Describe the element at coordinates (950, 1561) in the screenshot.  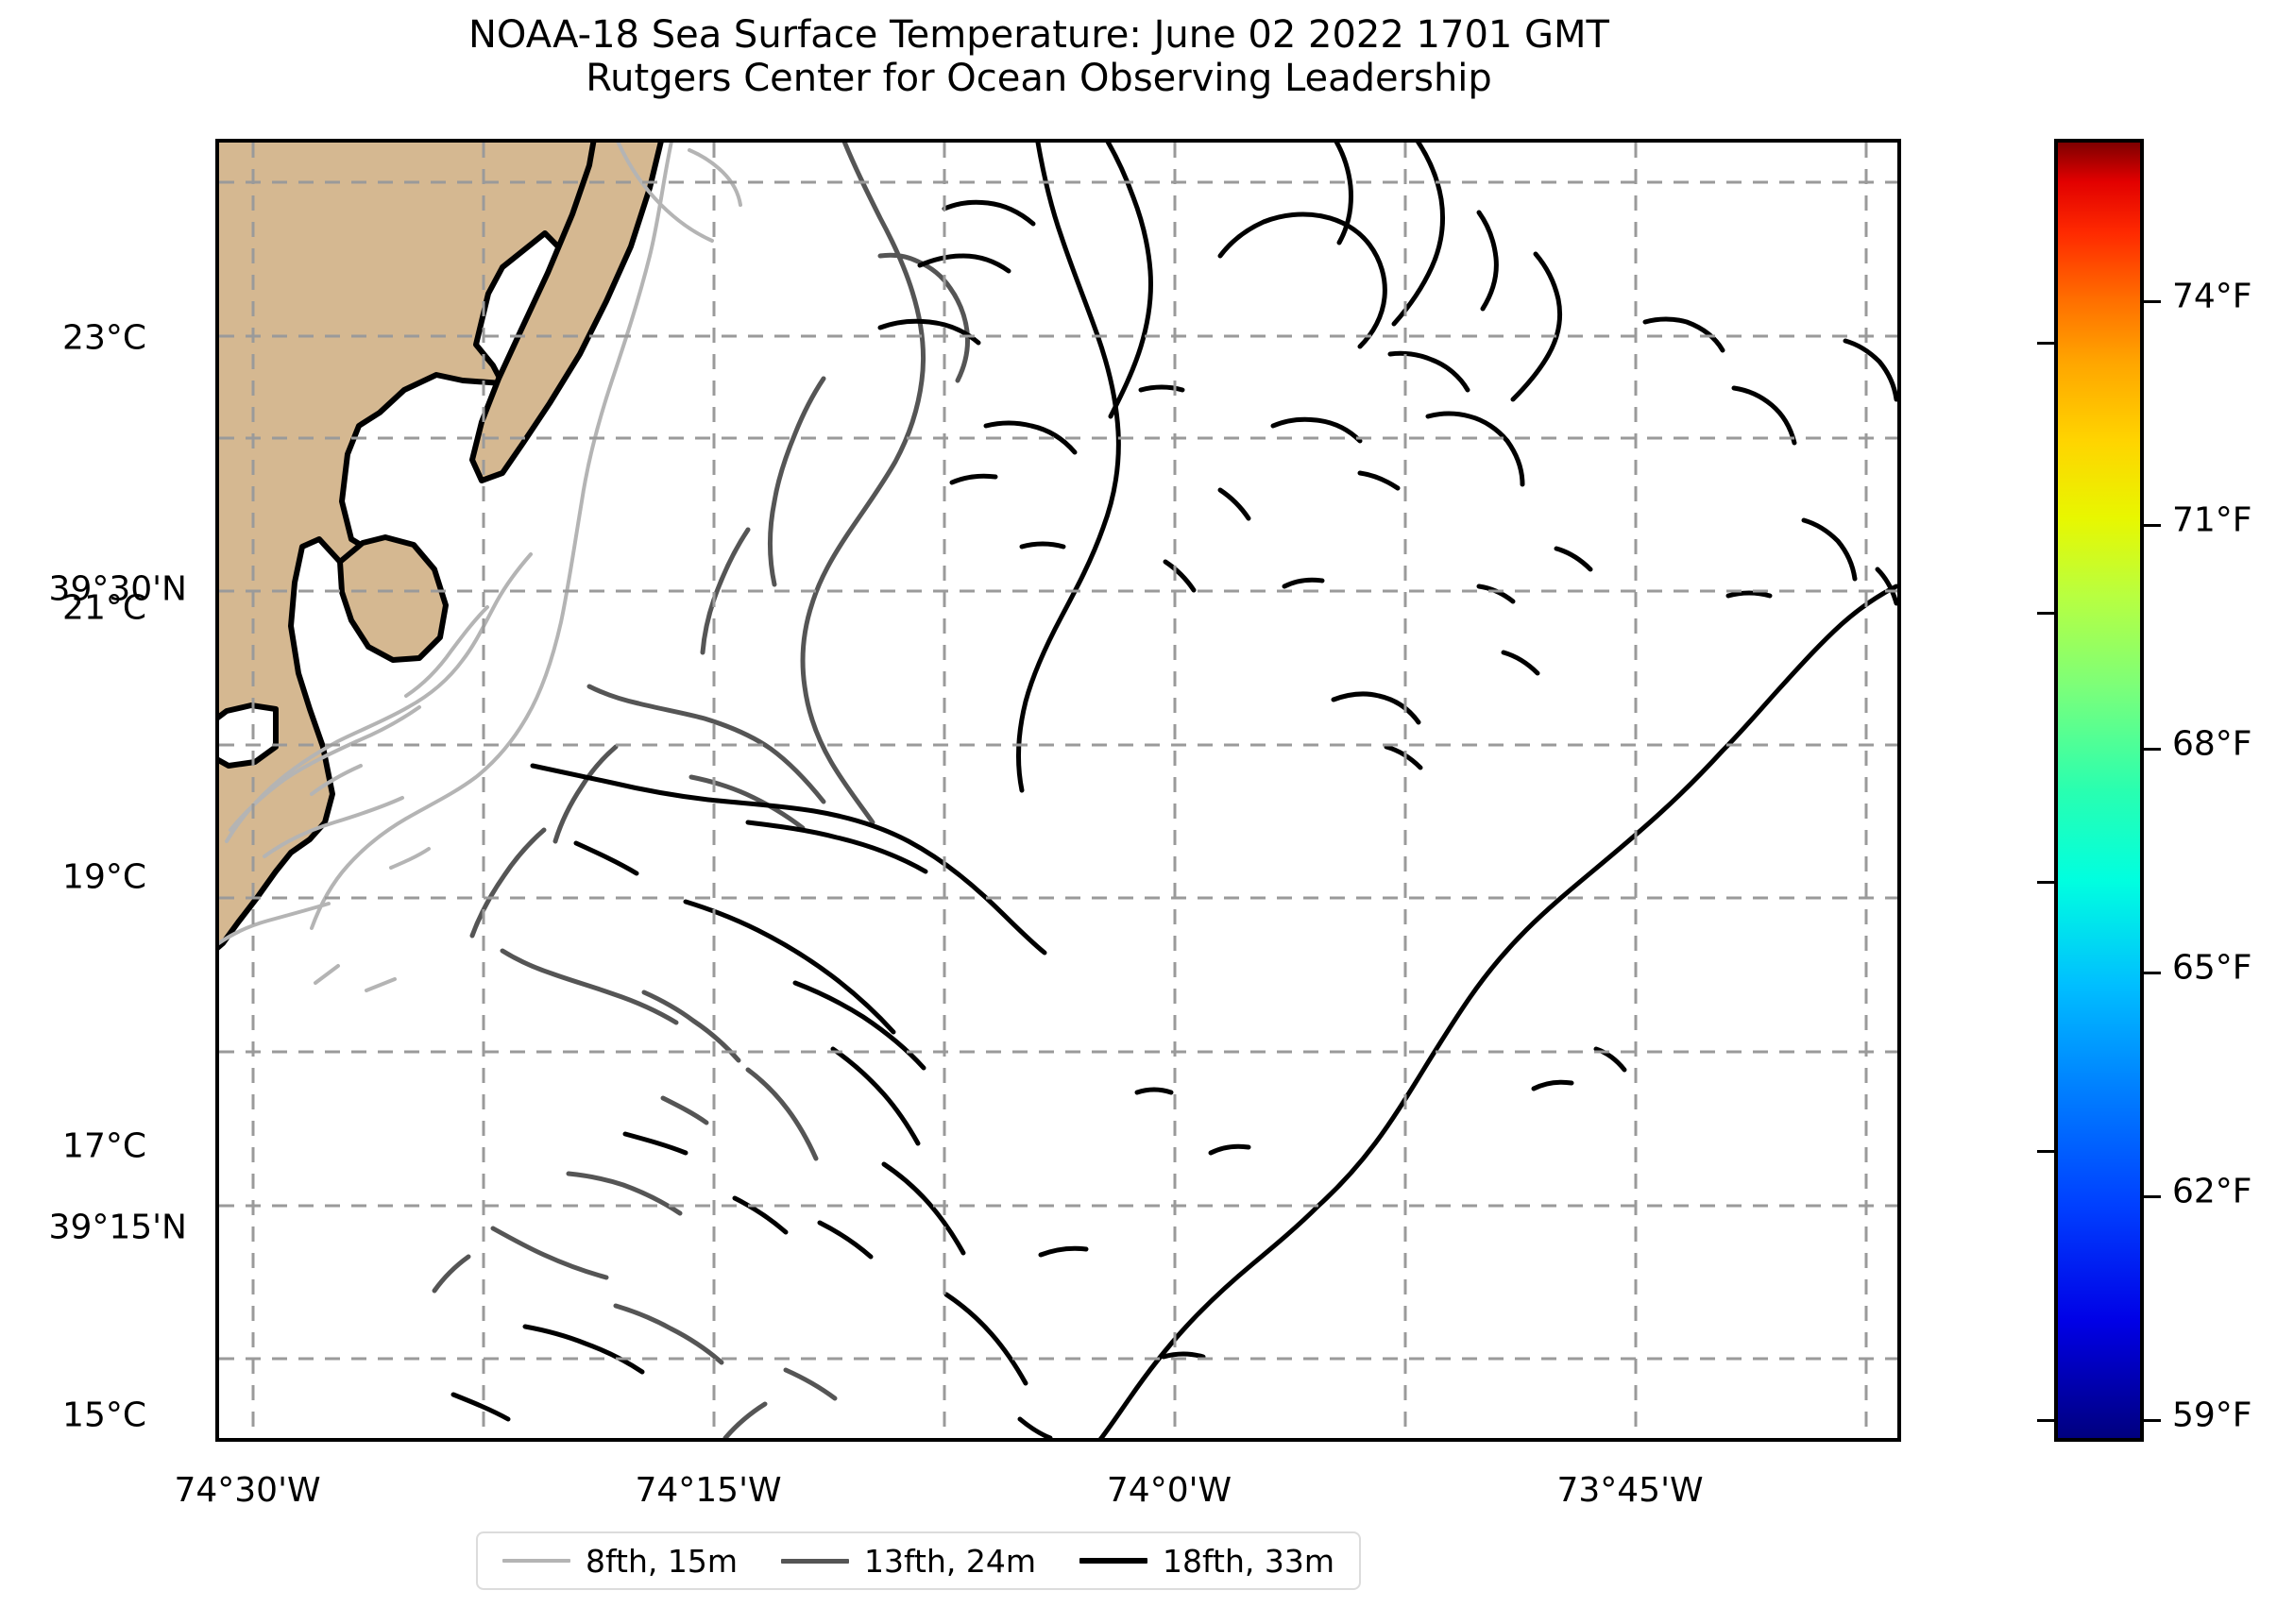
I see `legend-label-13fth: 13fth, 24m` at that location.